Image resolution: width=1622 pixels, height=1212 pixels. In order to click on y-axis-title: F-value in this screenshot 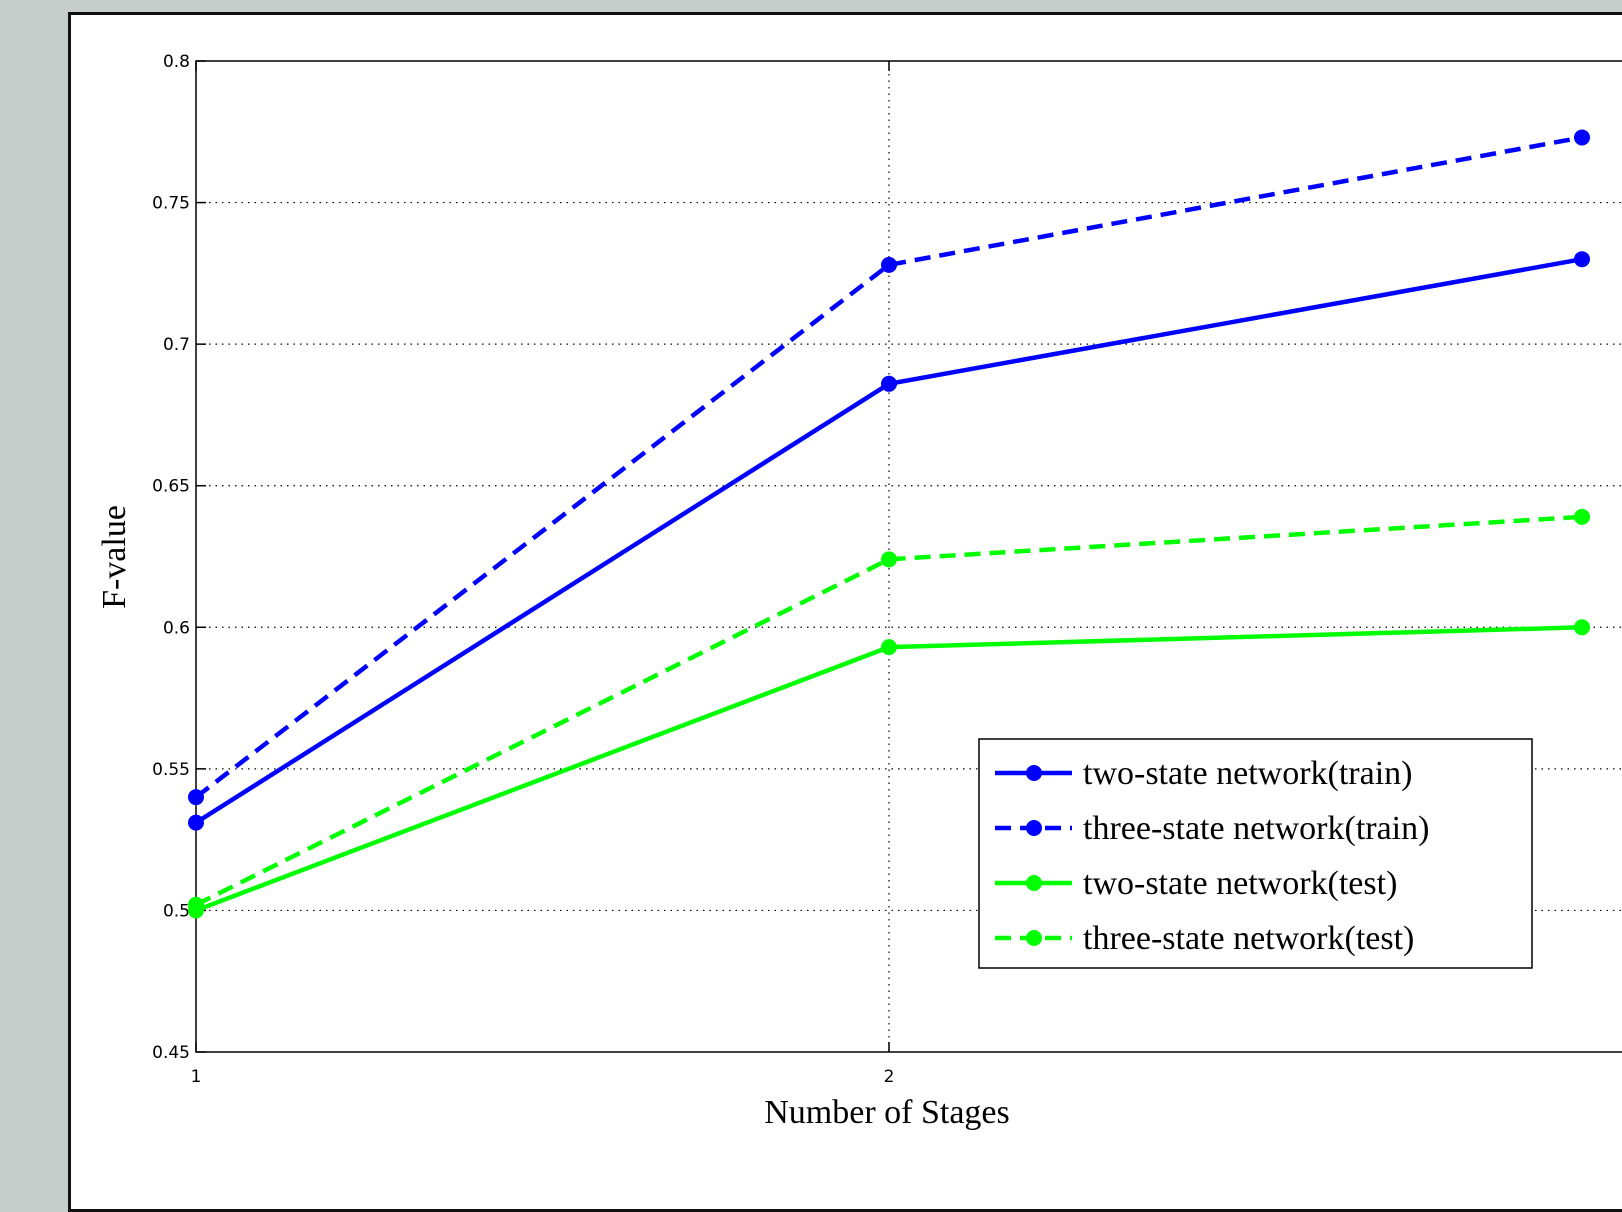, I will do `click(114, 557)`.